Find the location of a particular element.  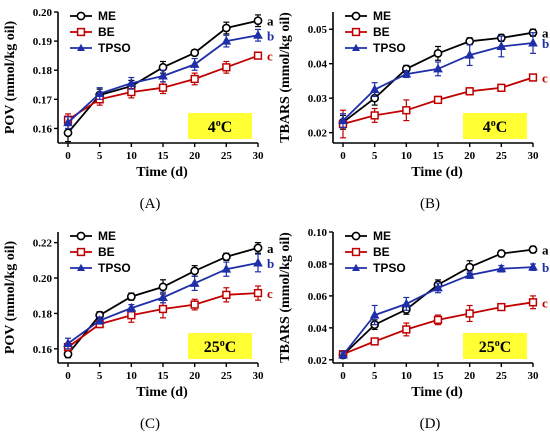

x-axis-label: Time (d) is located at coordinates (437, 172).